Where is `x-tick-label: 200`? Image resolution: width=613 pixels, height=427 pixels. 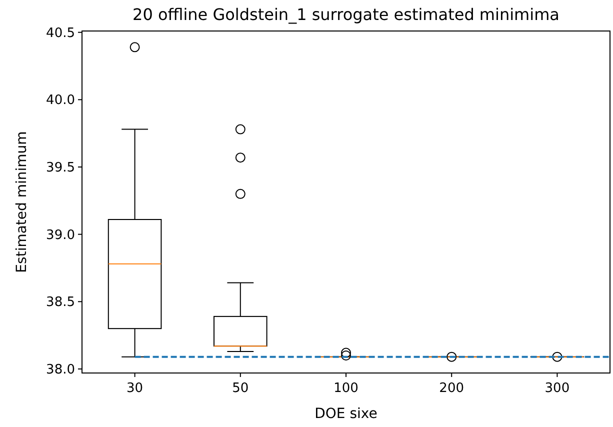 x-tick-label: 200 is located at coordinates (451, 388).